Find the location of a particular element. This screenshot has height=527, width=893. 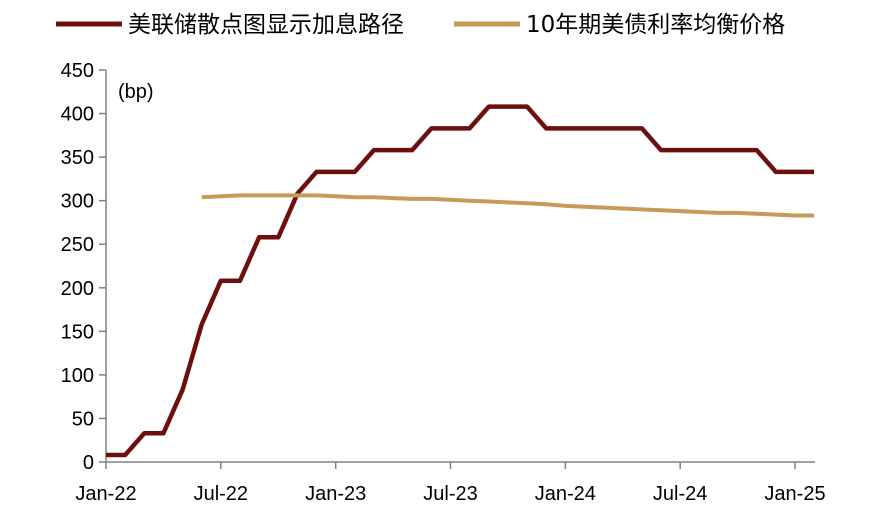

legend-item-series-0: 美联储散点图显示加息路径 is located at coordinates (230, 25).